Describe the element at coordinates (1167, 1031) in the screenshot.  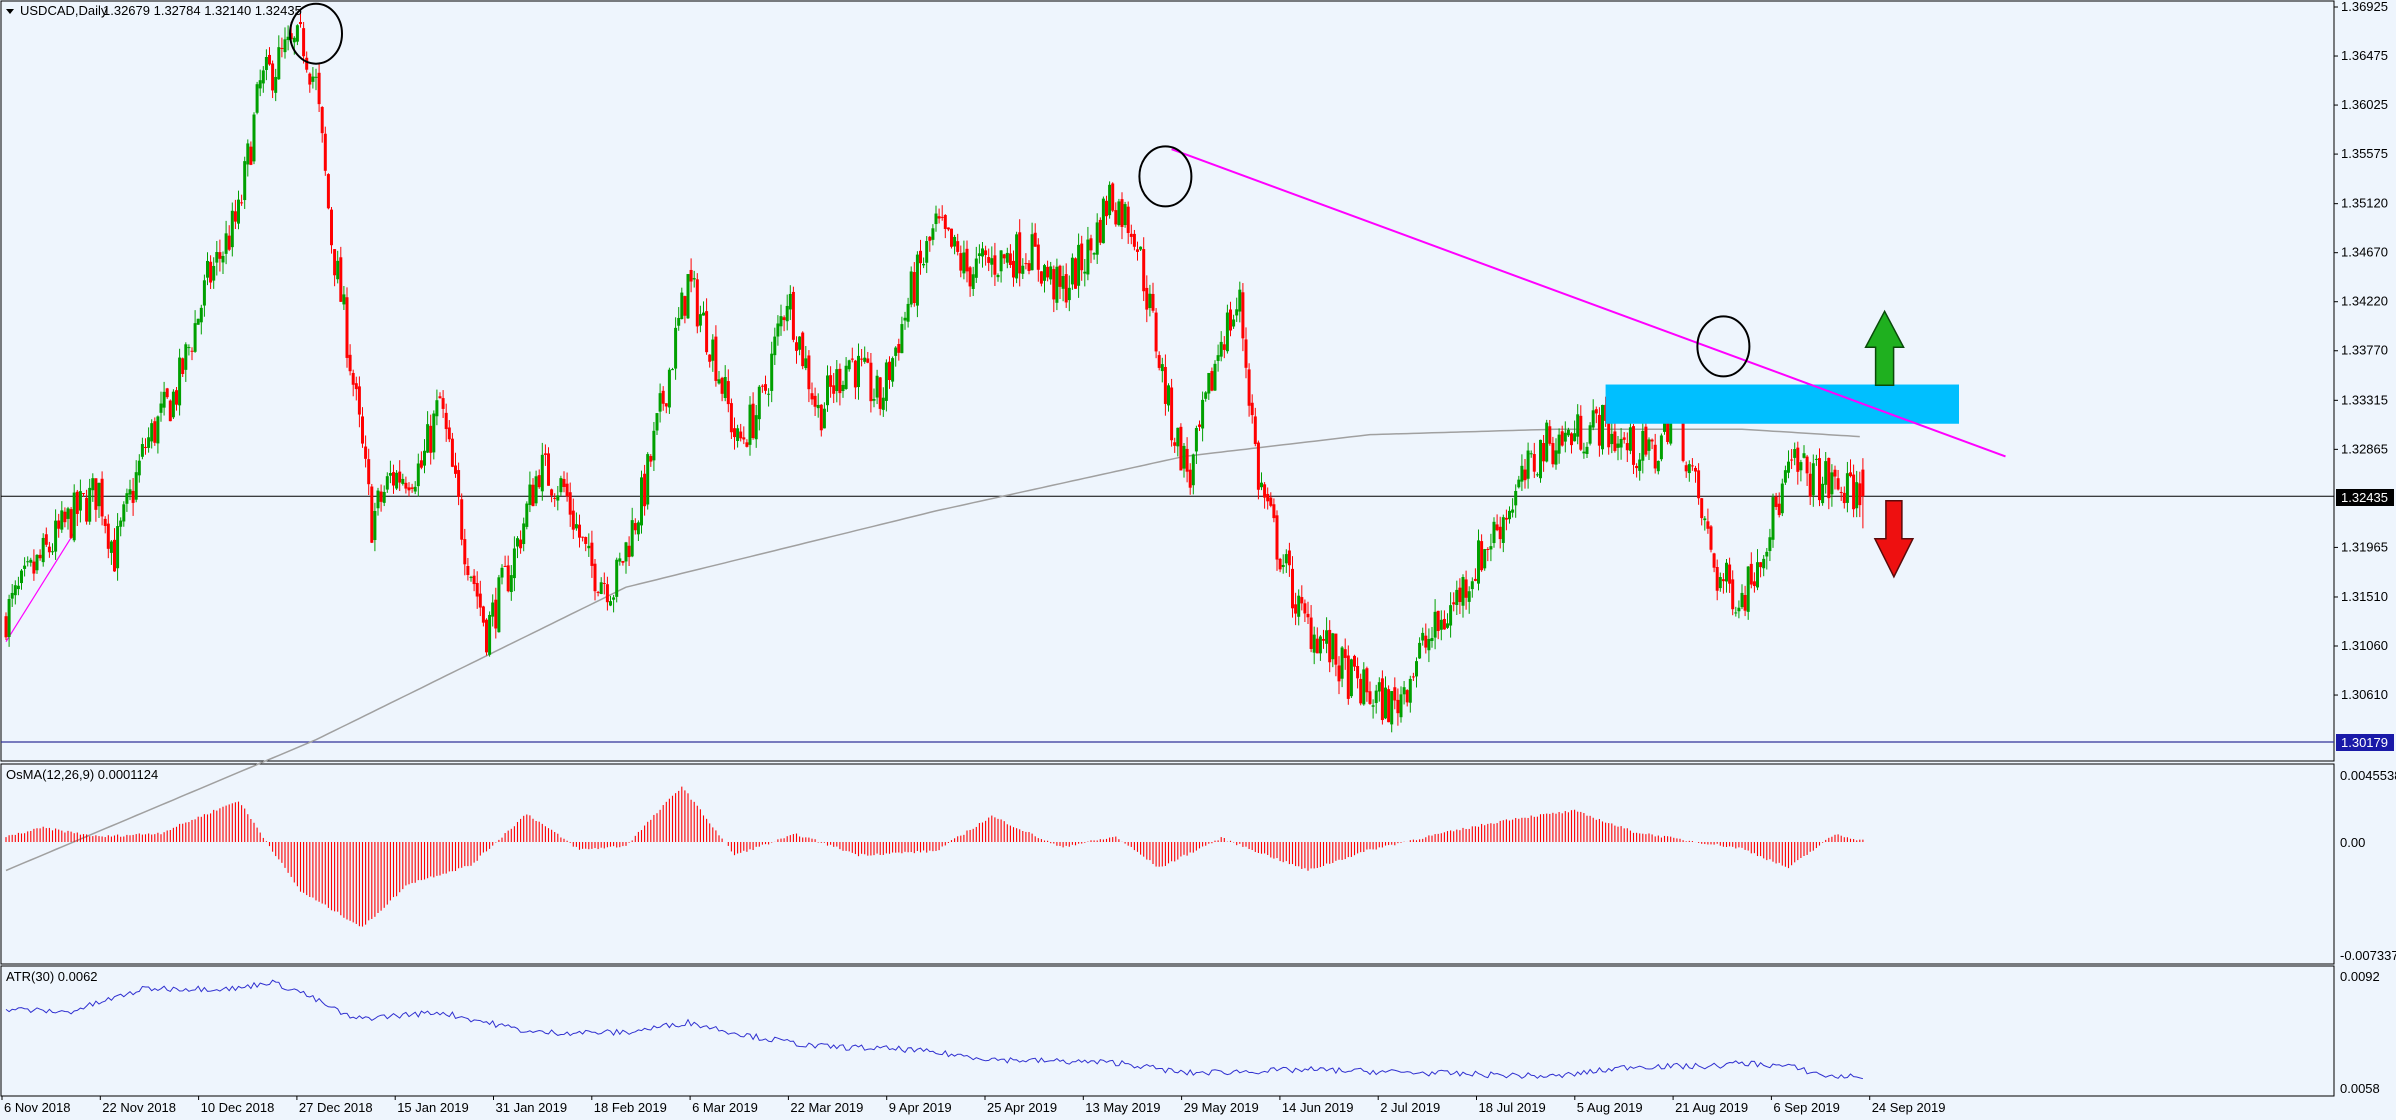
I see `atr-panel` at that location.